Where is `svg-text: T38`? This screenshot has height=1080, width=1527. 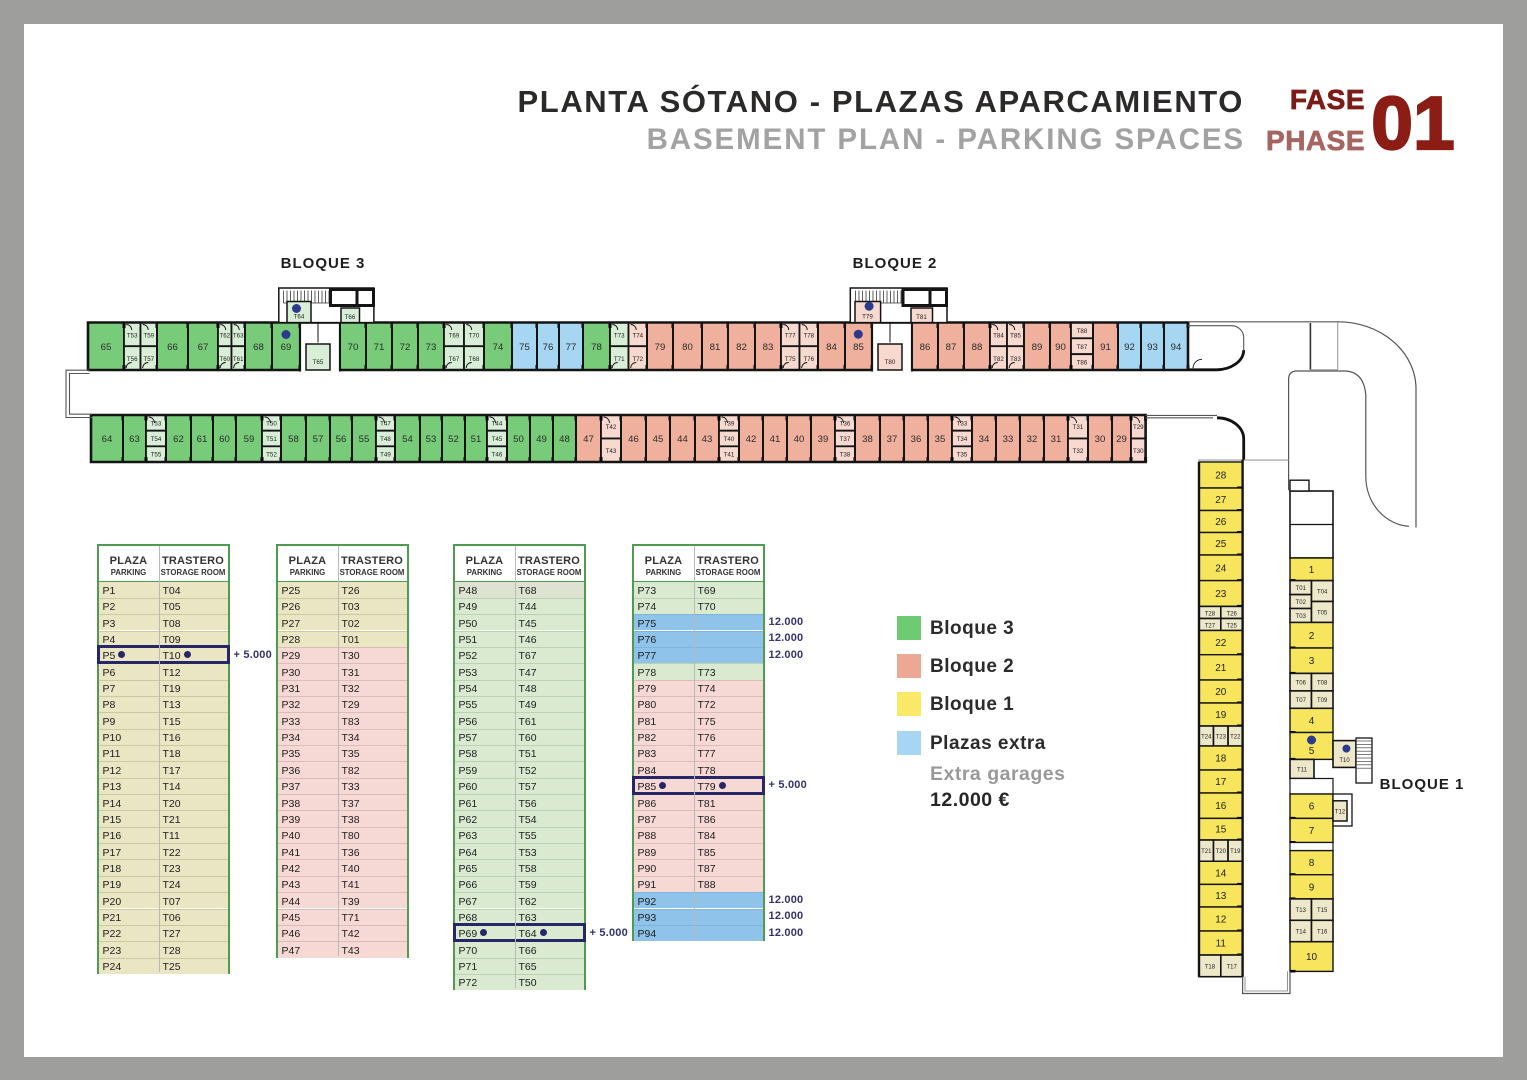
svg-text: T38 is located at coordinates (845, 455).